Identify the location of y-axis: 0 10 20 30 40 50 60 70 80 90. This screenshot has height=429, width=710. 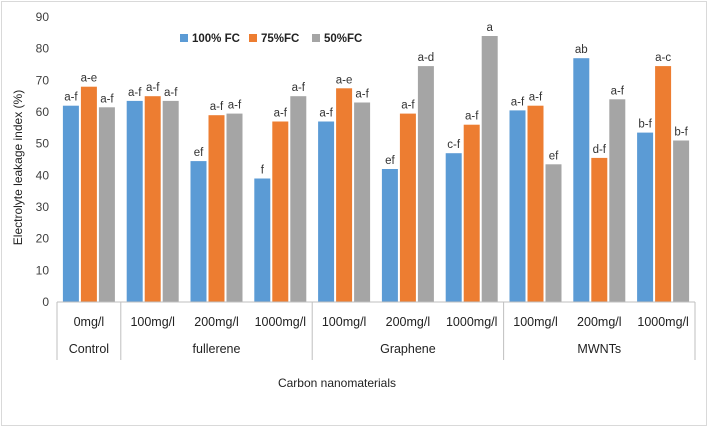
(43, 159).